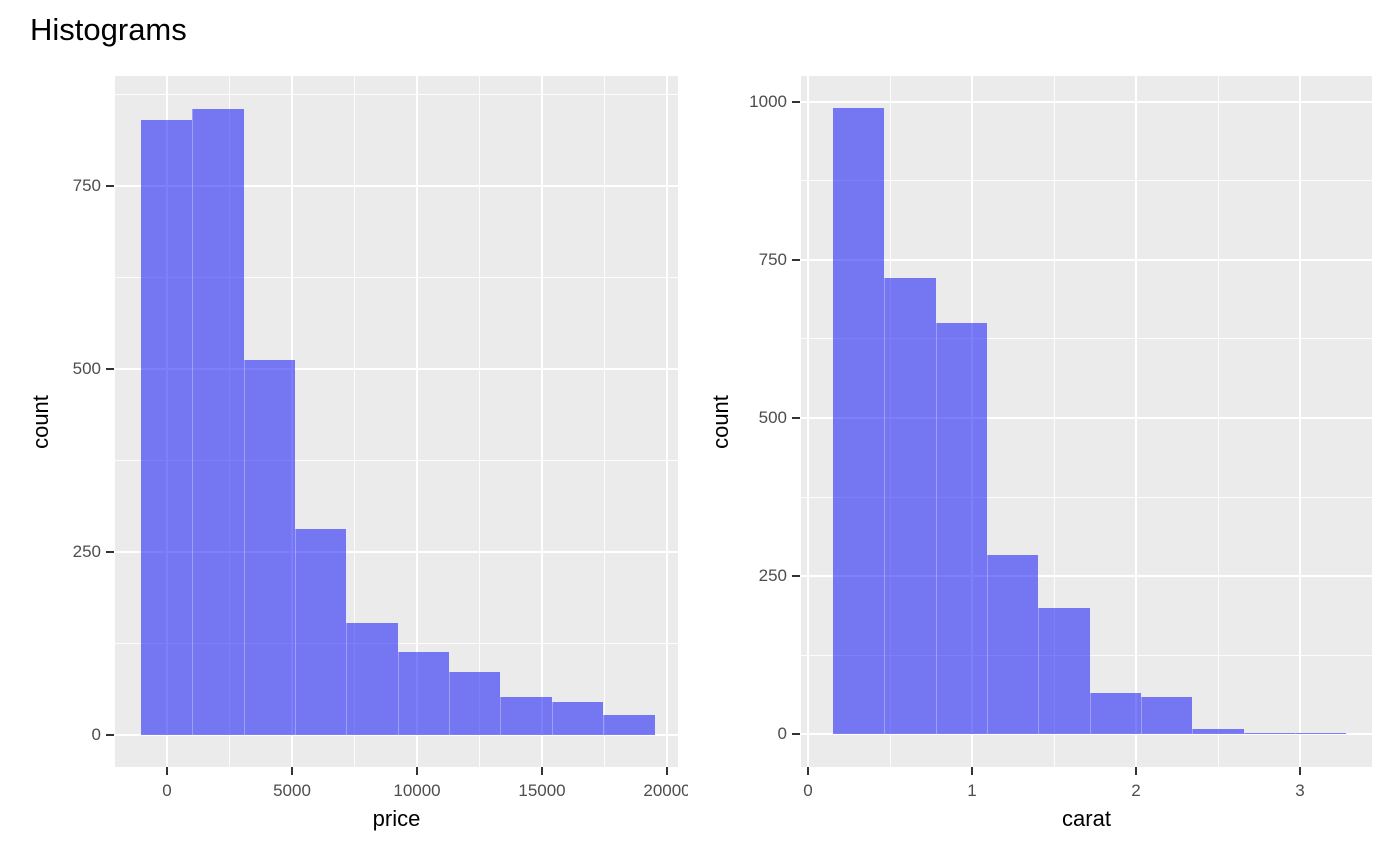 This screenshot has height=866, width=1400. What do you see at coordinates (1300, 790) in the screenshot?
I see `x-tick-label: 3` at bounding box center [1300, 790].